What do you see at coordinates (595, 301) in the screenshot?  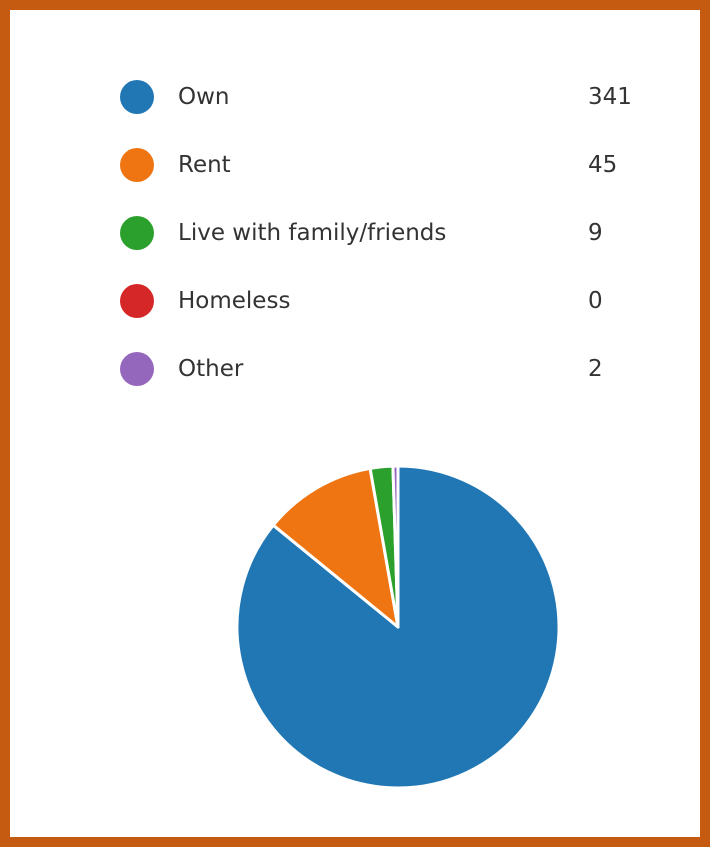 I see `legend-count-homeless: 0` at bounding box center [595, 301].